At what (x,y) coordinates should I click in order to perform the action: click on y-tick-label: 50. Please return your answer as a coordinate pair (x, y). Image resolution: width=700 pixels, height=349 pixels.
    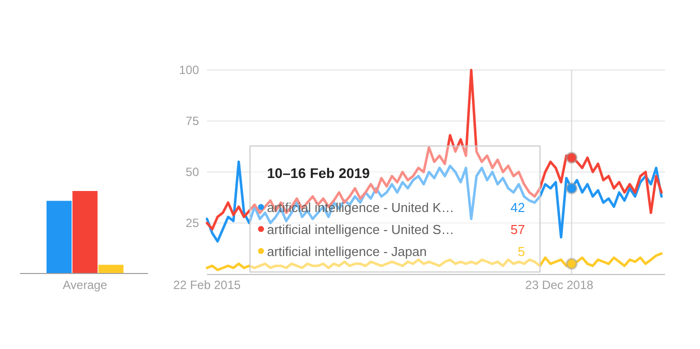
    Looking at the image, I should click on (193, 172).